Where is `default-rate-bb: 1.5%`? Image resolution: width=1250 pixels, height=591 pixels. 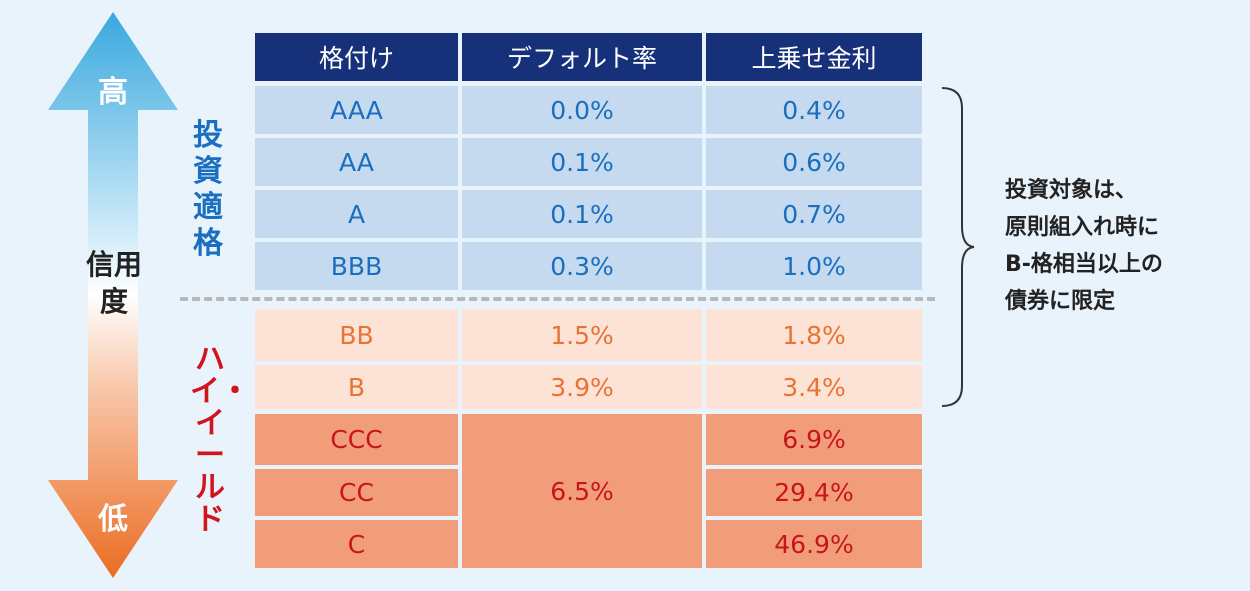
default-rate-bb: 1.5% is located at coordinates (582, 335).